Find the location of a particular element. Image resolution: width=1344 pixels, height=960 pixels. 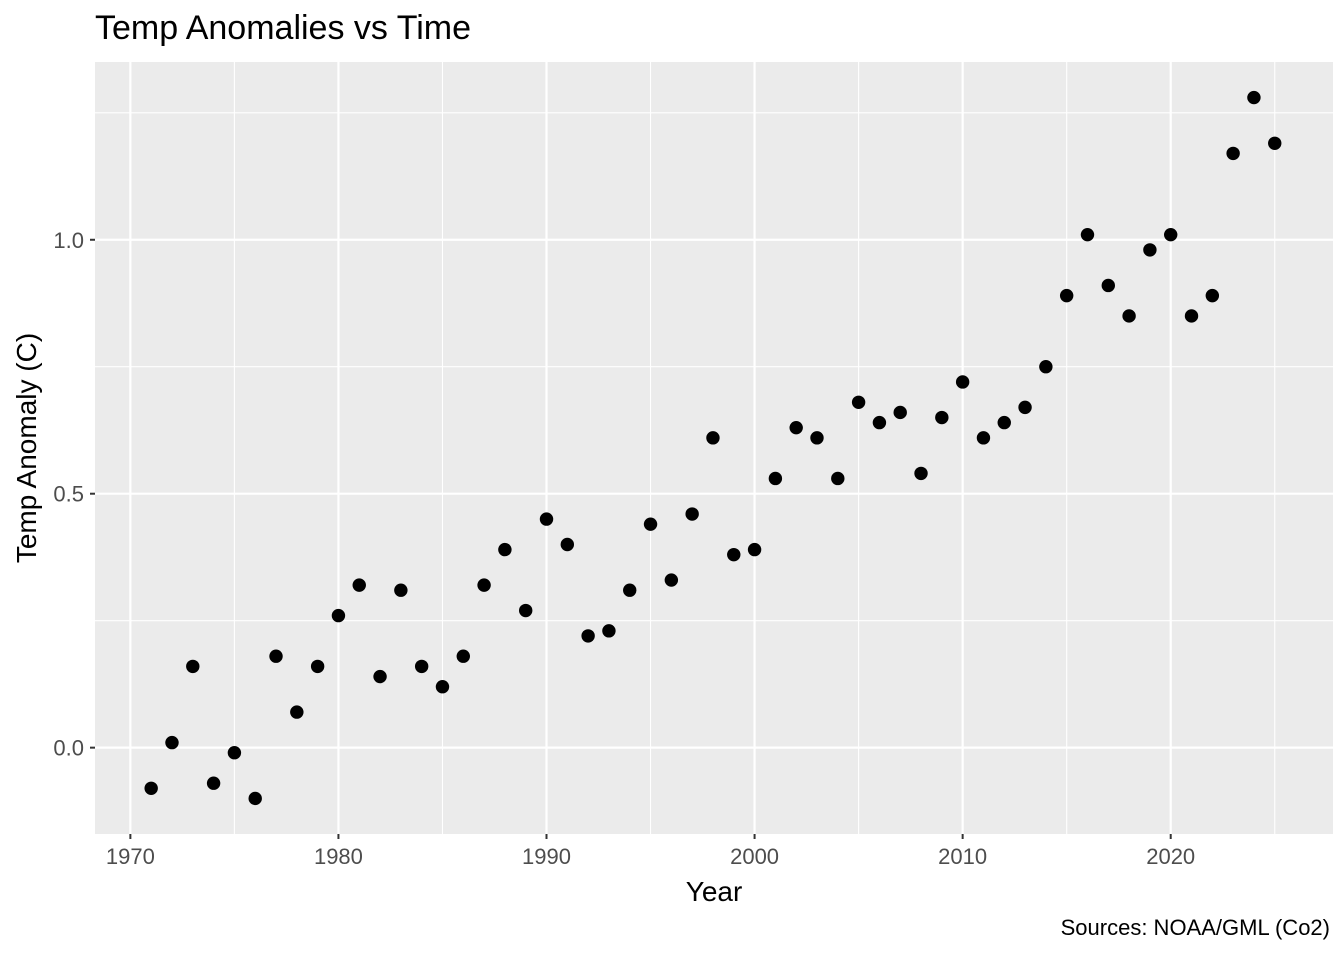

x-tick-label: 1990 is located at coordinates (546, 856).